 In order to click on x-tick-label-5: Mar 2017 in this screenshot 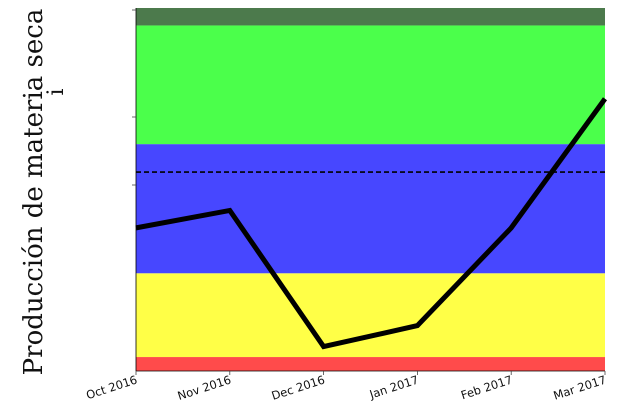, I will do `click(580, 388)`.